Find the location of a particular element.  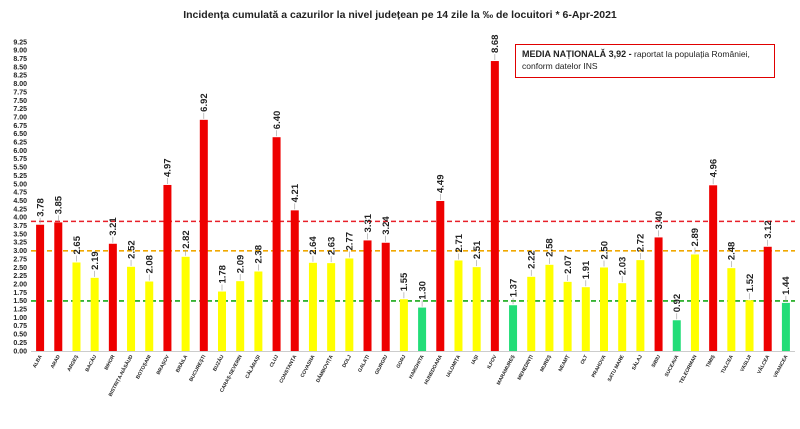

category-label: SUCEAVA is located at coordinates (672, 366).